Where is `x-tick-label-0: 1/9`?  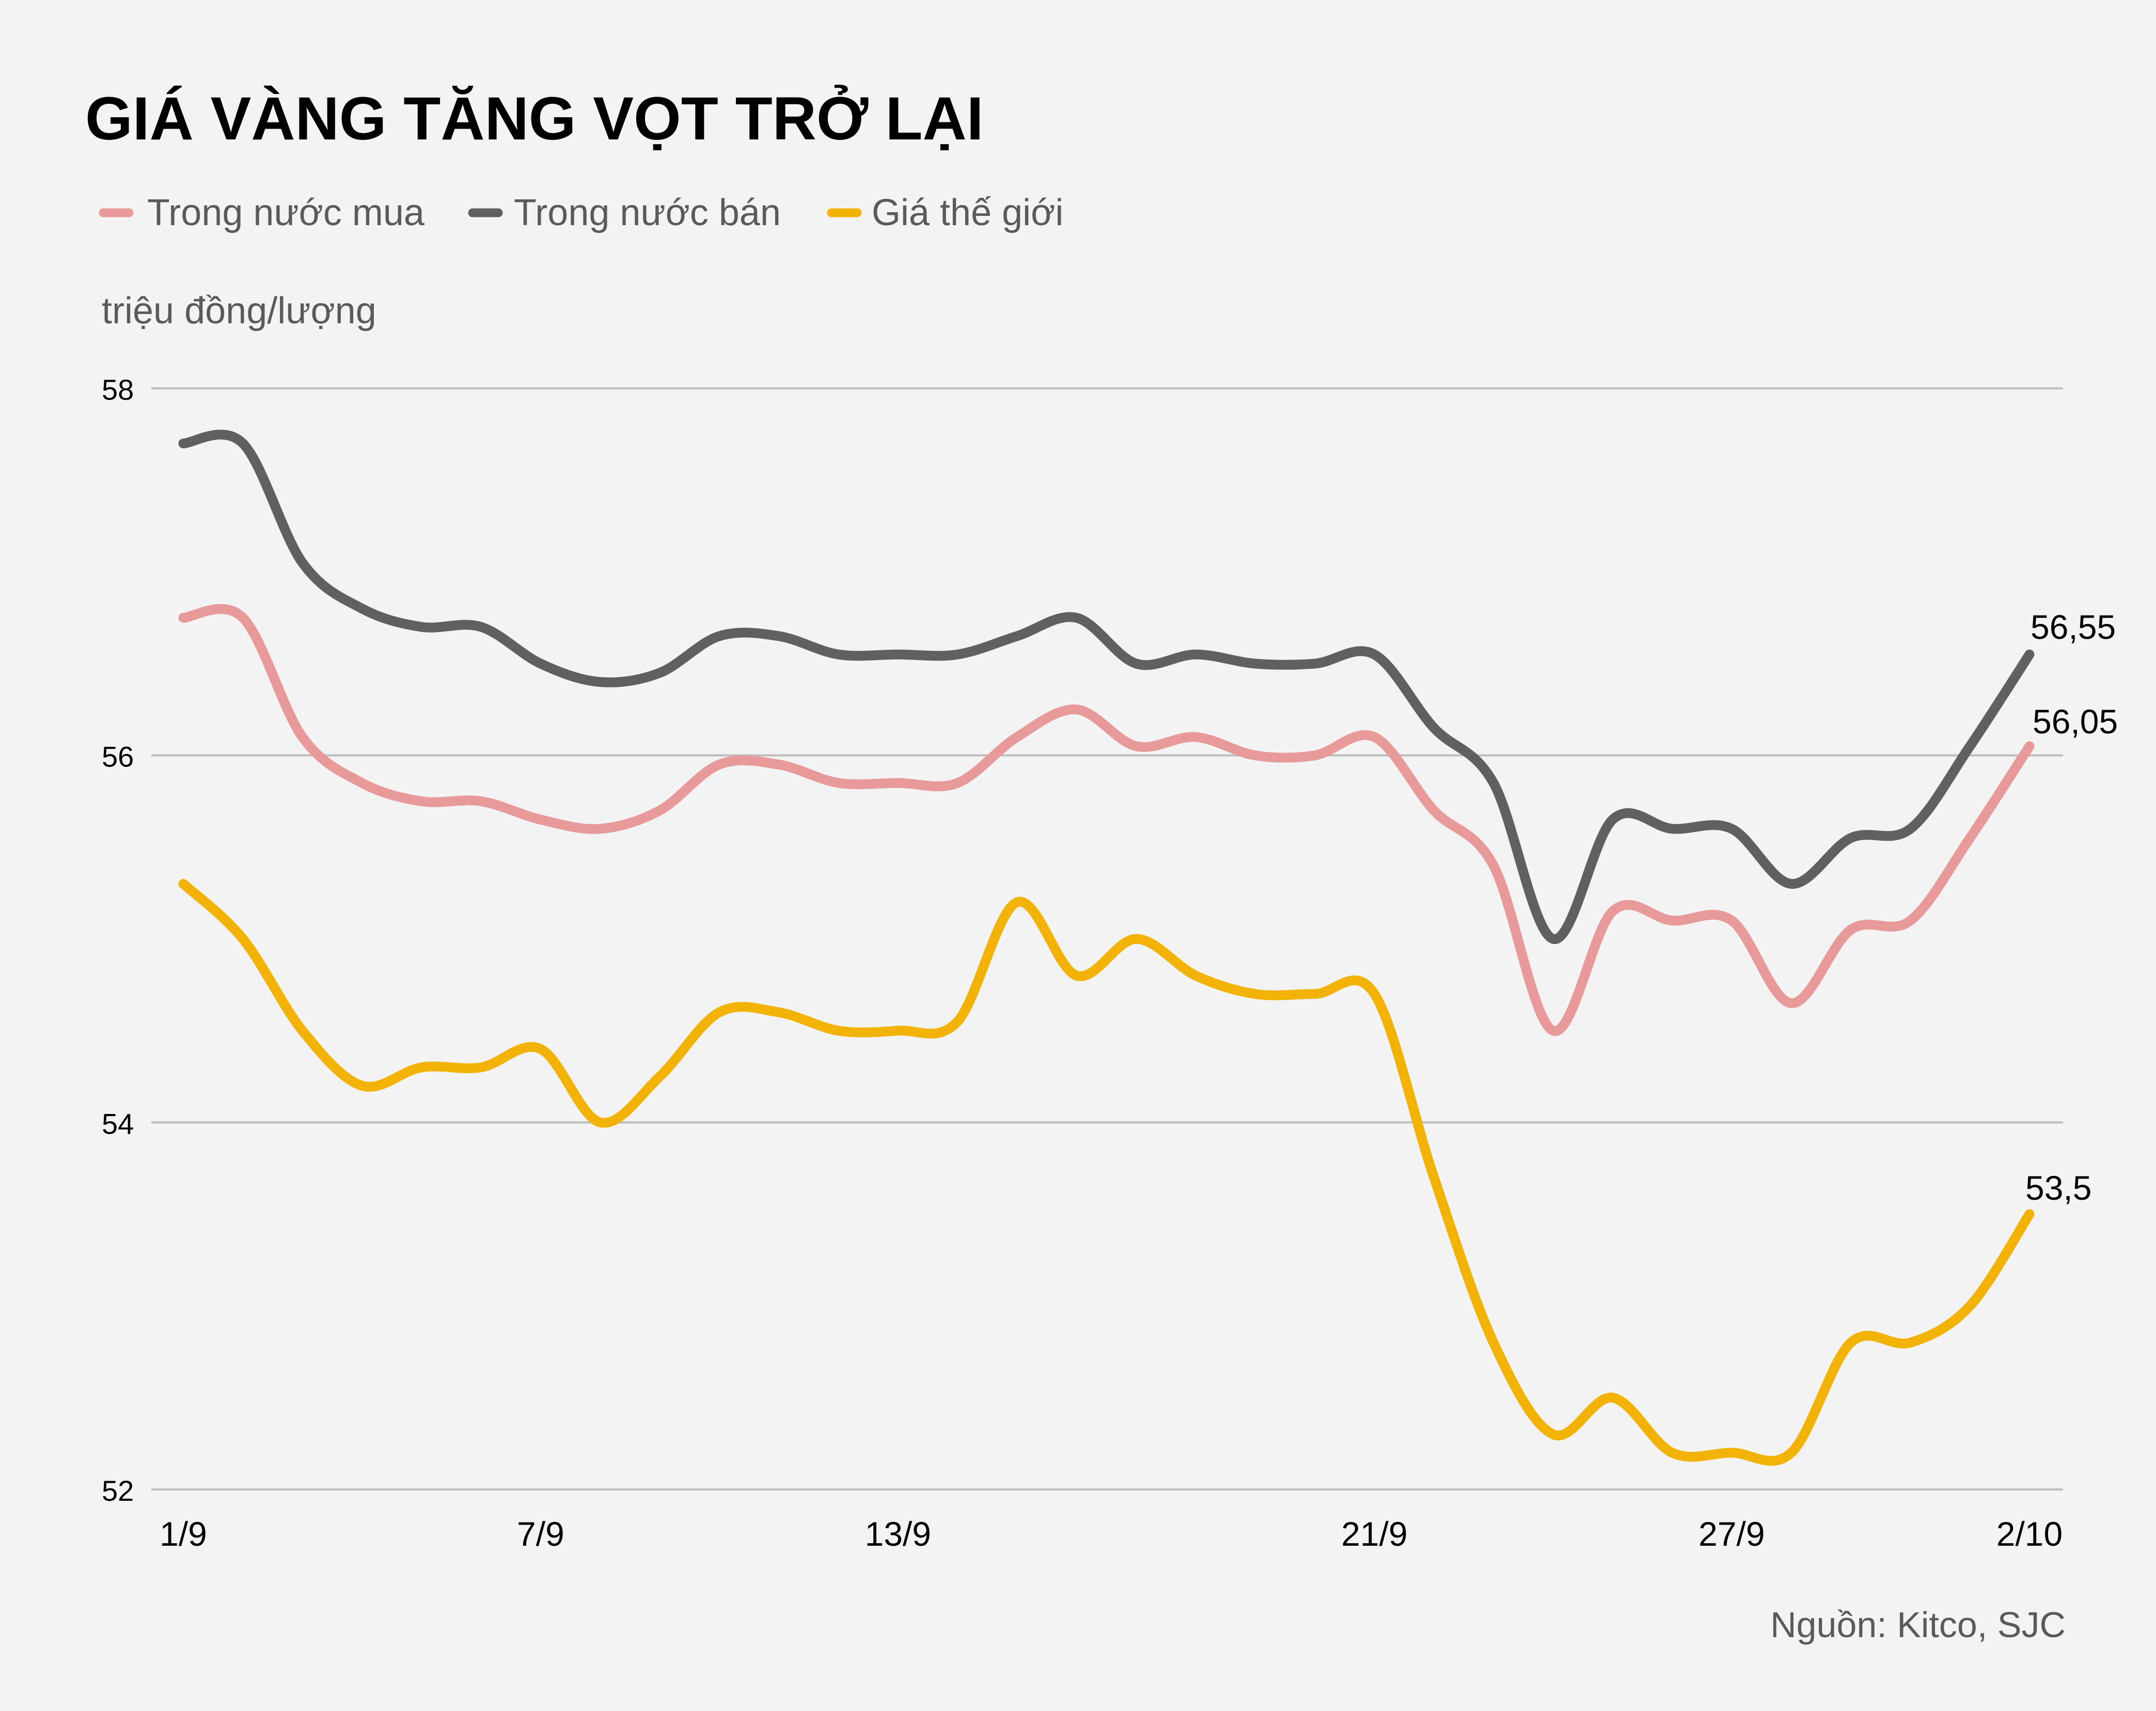
x-tick-label-0: 1/9 is located at coordinates (183, 1534).